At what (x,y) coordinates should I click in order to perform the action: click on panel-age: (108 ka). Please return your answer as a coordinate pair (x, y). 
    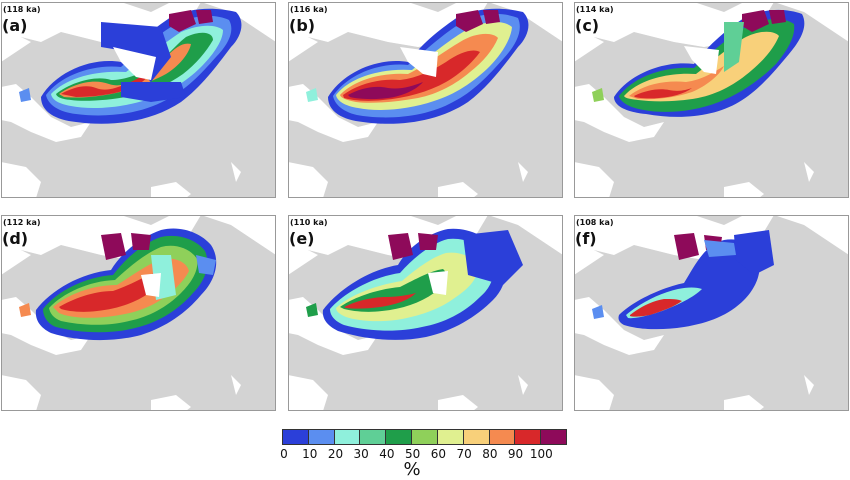
    Looking at the image, I should click on (595, 222).